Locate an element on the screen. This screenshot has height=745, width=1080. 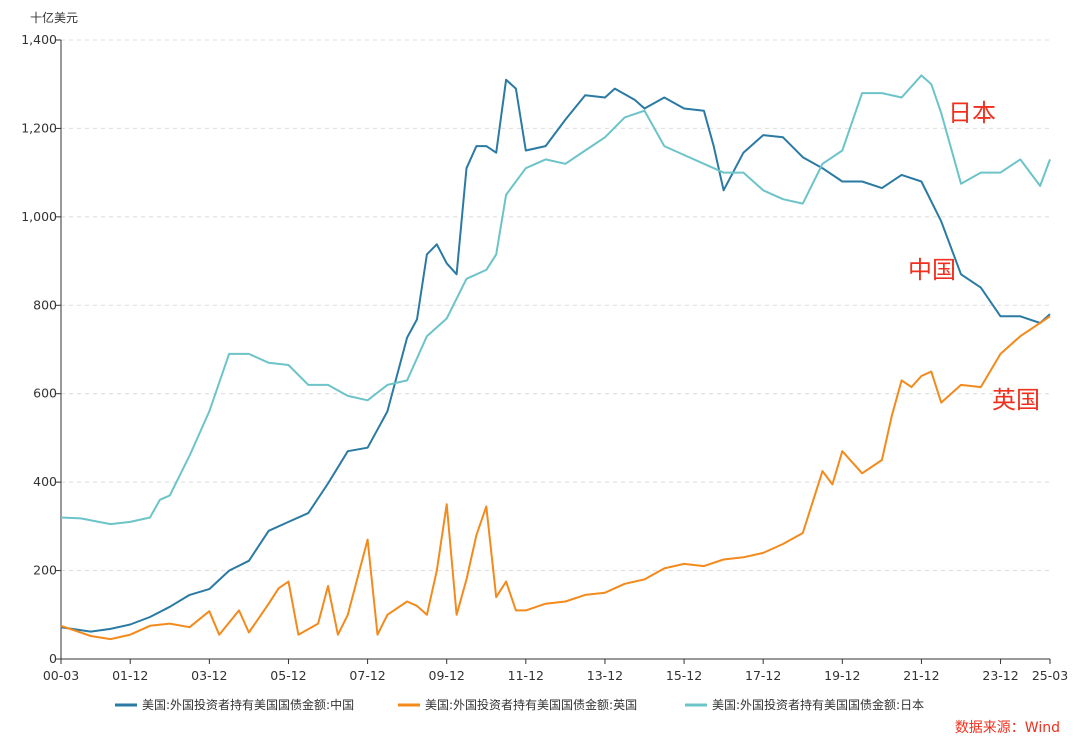
annotation-china: 中国 is located at coordinates (932, 270).